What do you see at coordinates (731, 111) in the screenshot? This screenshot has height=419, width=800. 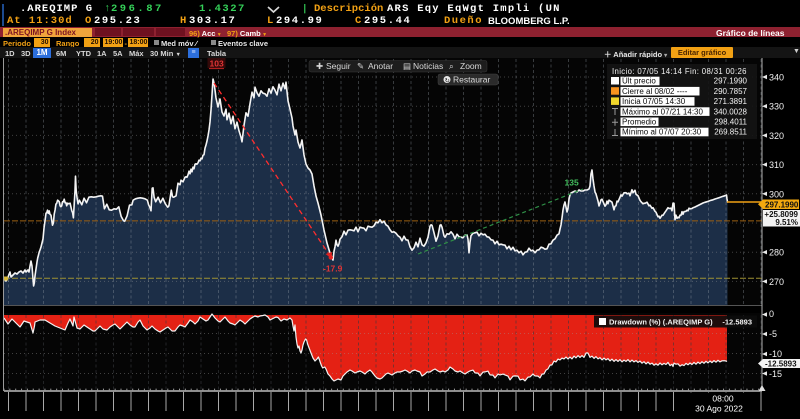 I see `svg-text: 340.0028` at bounding box center [731, 111].